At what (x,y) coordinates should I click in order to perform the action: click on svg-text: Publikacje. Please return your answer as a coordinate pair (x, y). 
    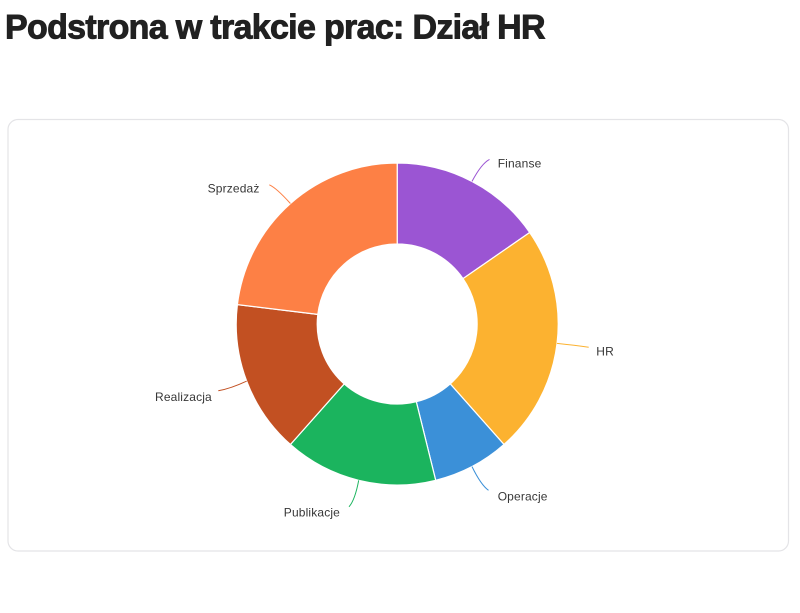
    Looking at the image, I should click on (312, 512).